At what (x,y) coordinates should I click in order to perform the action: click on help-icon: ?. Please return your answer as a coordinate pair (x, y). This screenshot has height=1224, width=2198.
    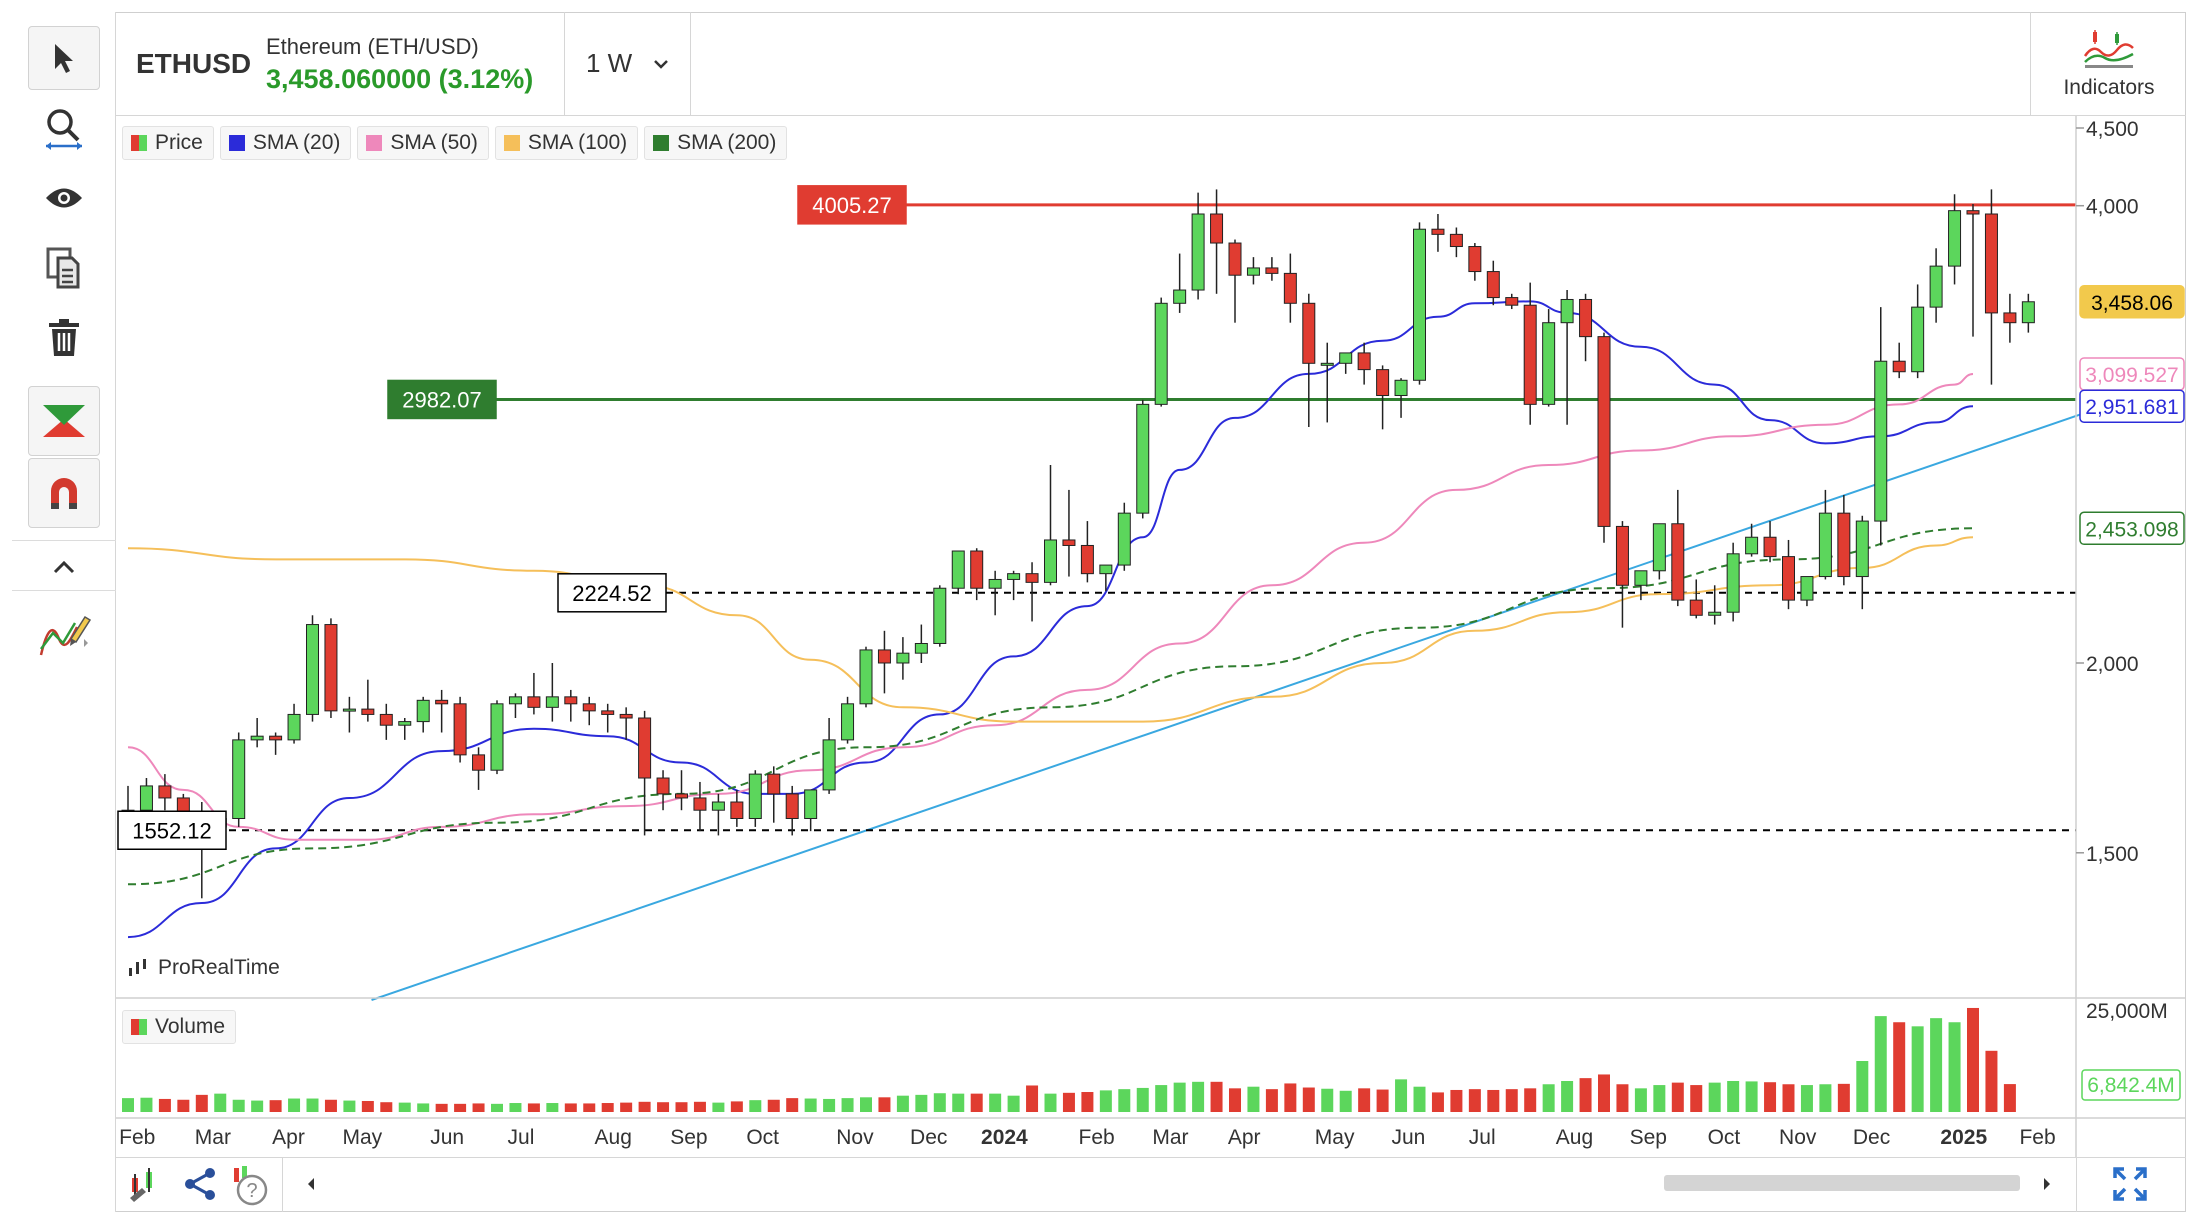
    Looking at the image, I should click on (250, 1188).